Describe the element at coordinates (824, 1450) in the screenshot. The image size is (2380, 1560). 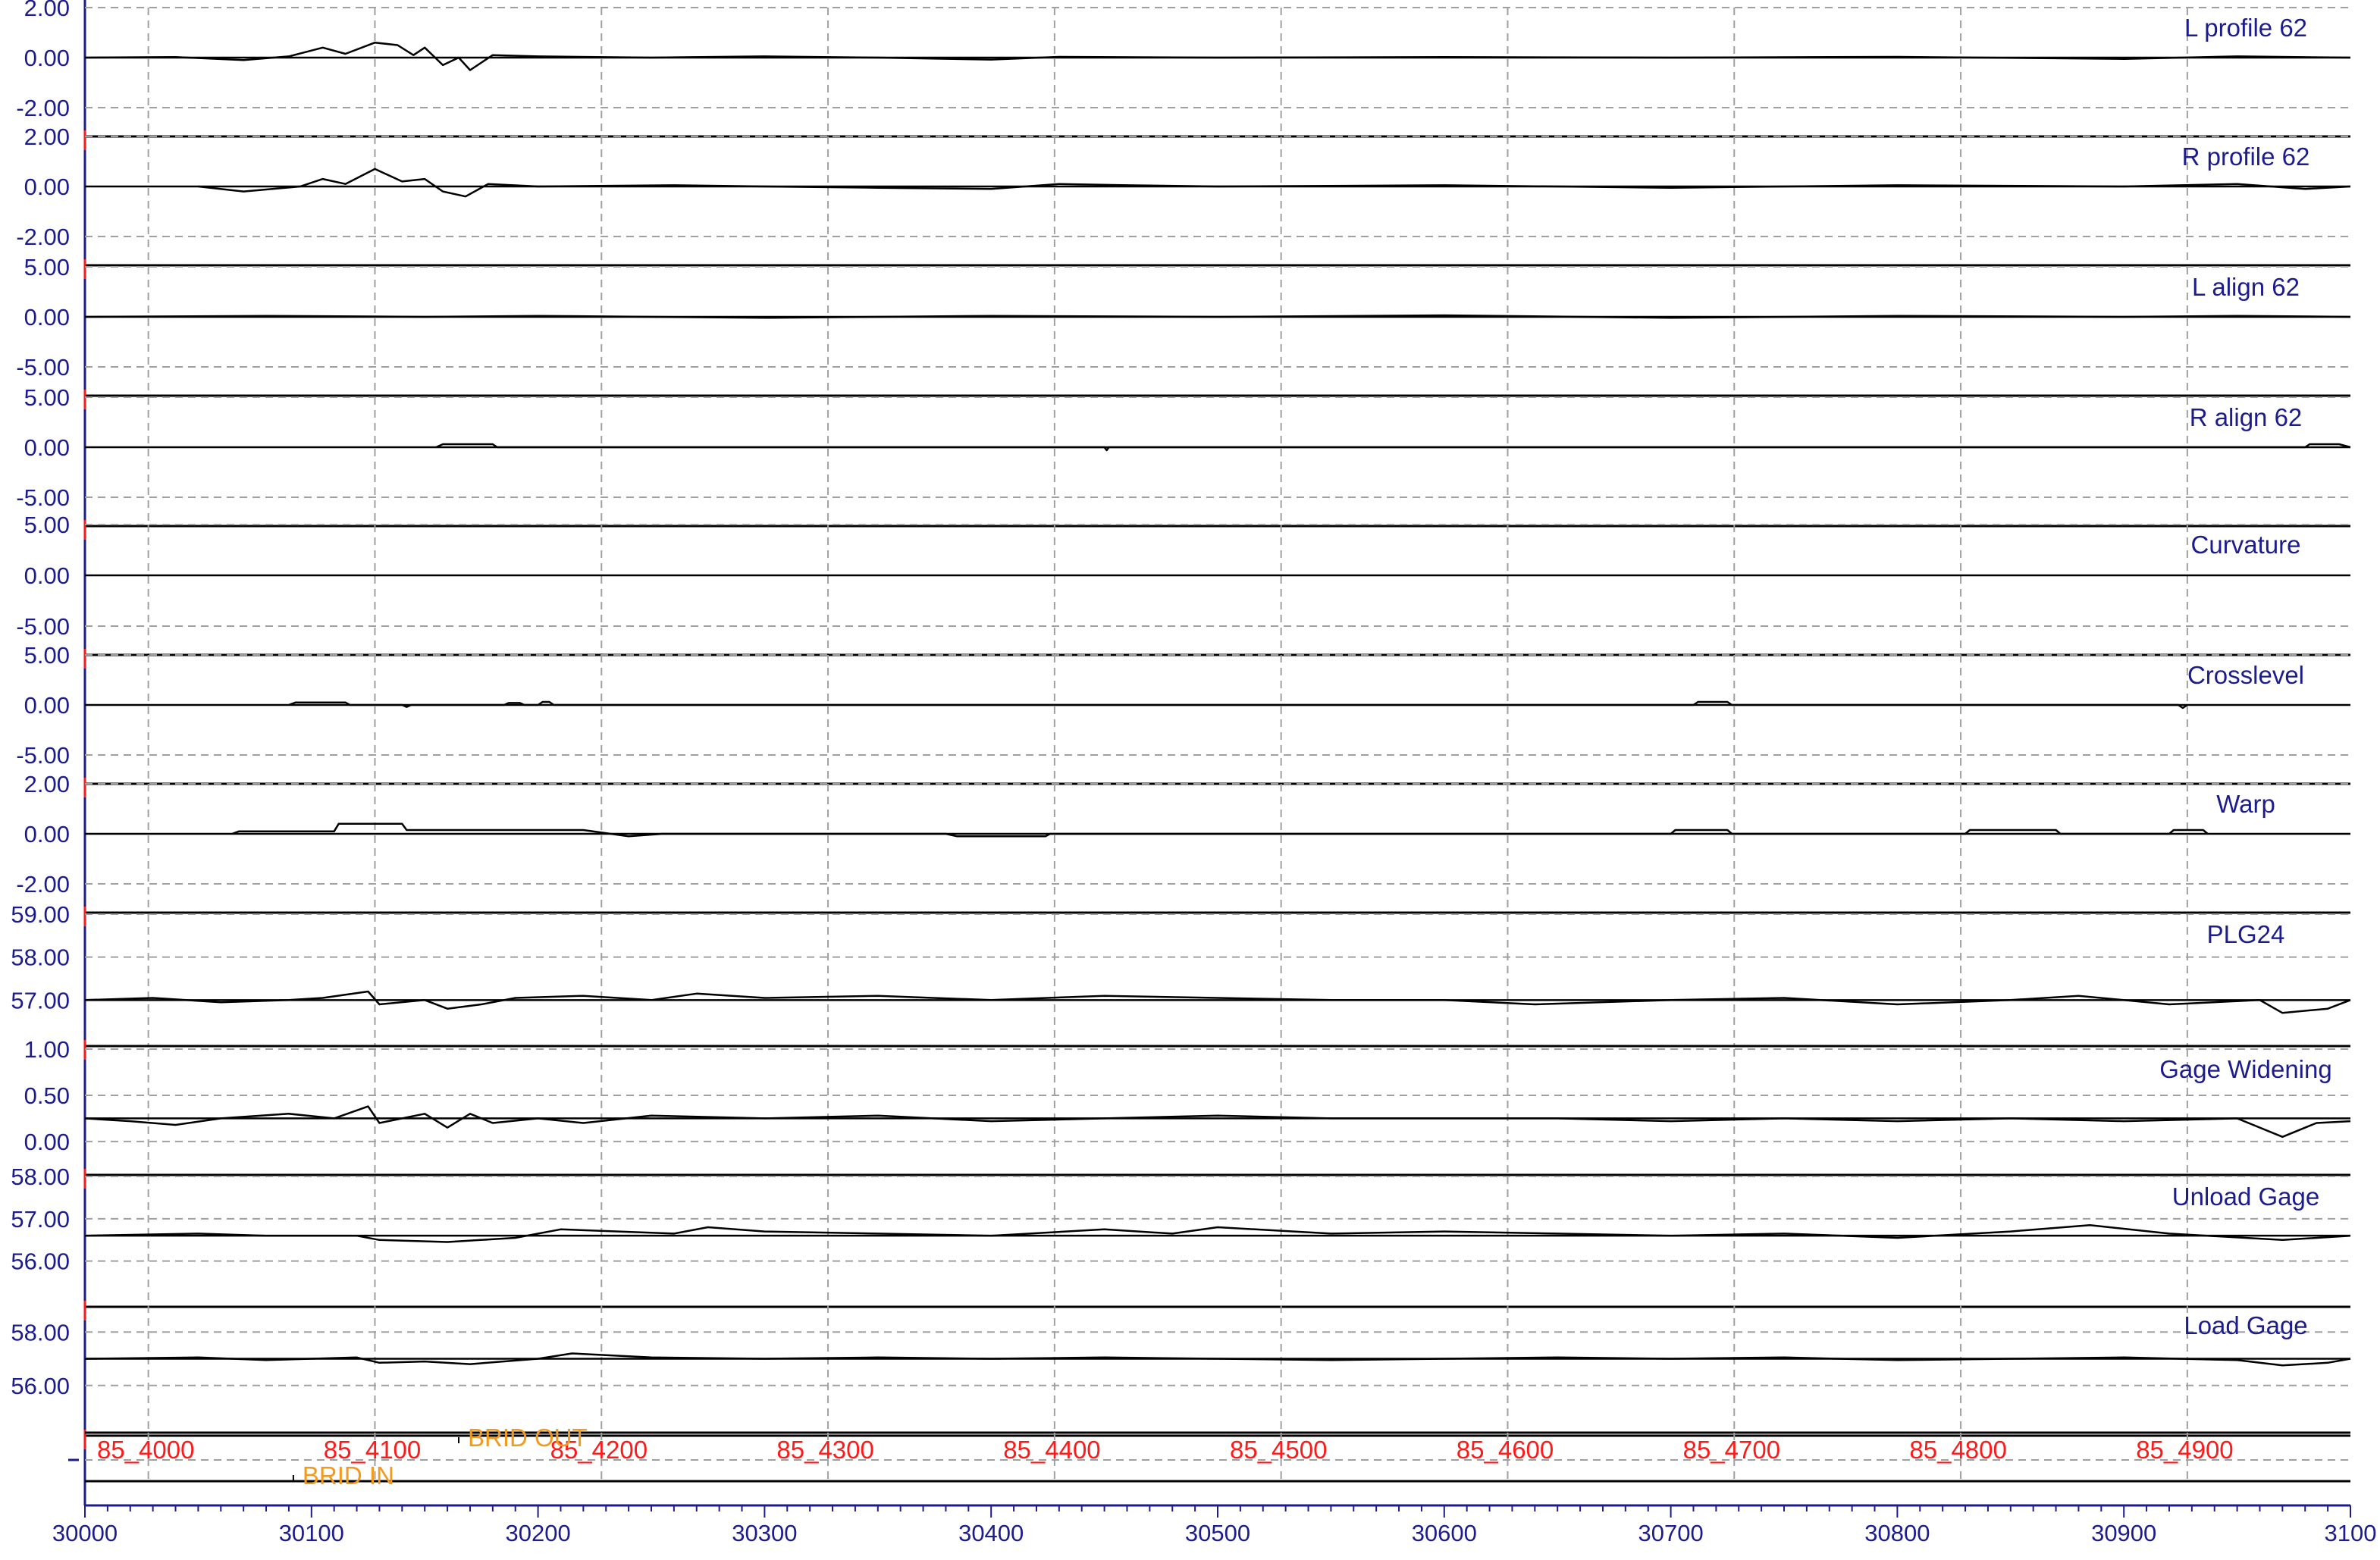
I see `station-marker-label: 85_4300` at that location.